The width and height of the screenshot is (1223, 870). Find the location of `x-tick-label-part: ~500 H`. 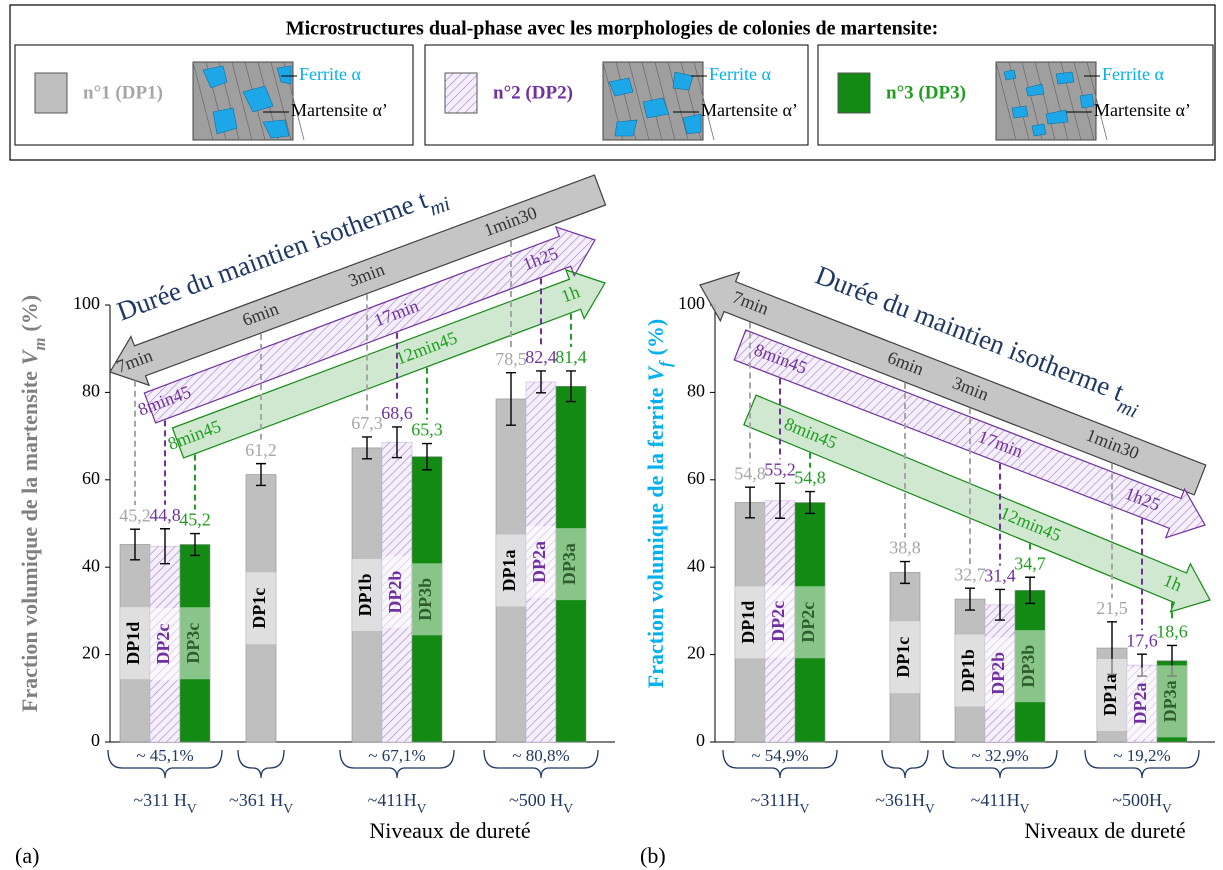

x-tick-label-part: ~500 H is located at coordinates (536, 800).